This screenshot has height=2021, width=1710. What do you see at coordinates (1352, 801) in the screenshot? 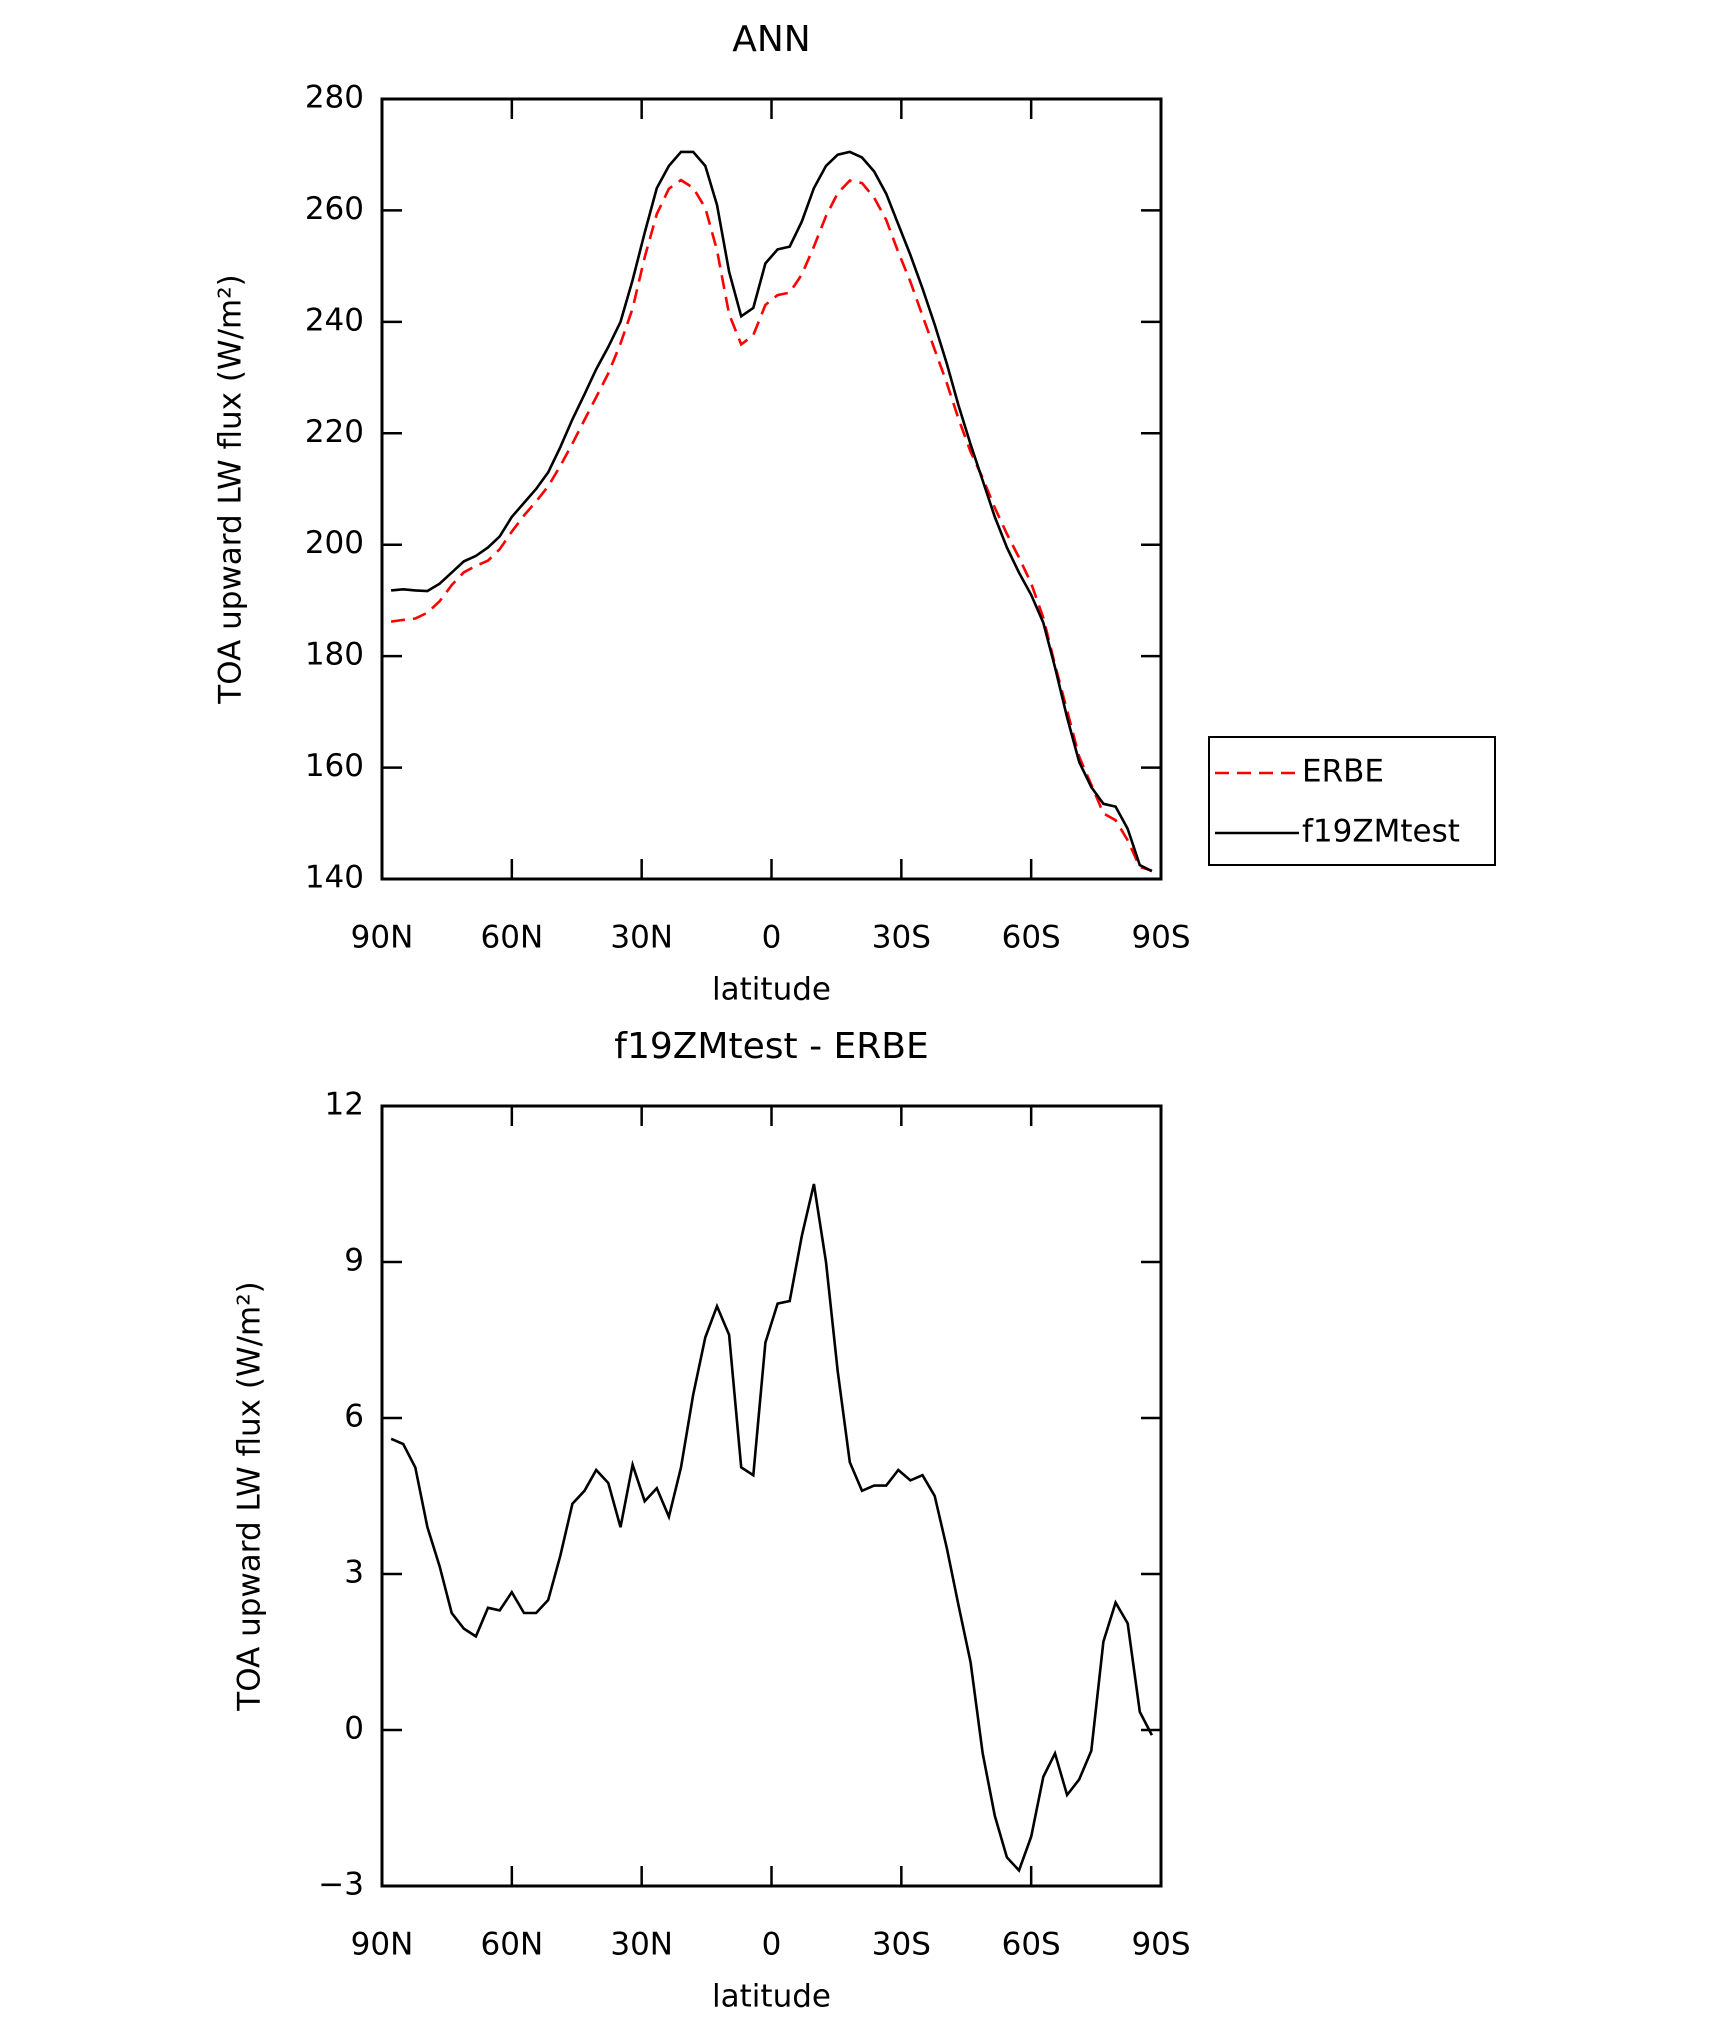
I see `legend-box` at bounding box center [1352, 801].